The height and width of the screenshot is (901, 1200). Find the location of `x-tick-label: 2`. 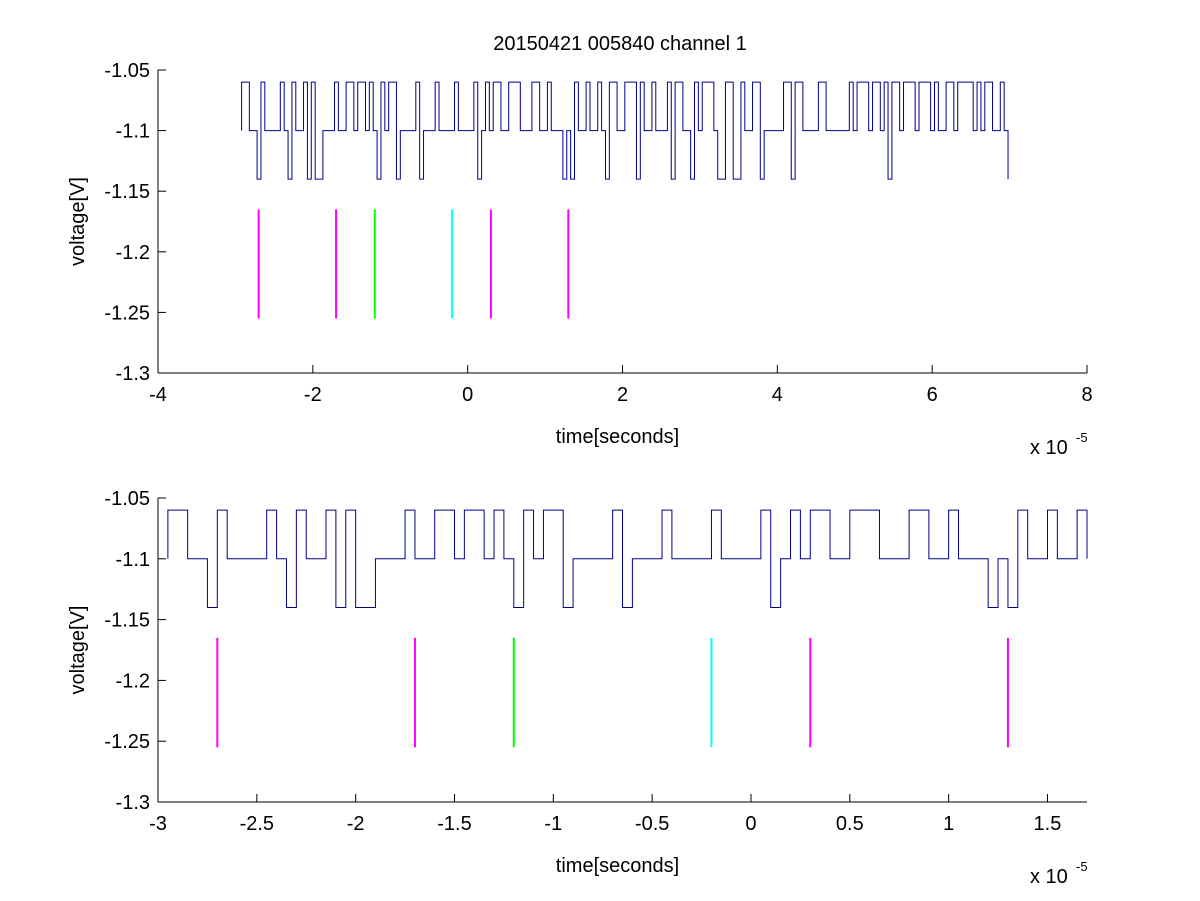

x-tick-label: 2 is located at coordinates (622, 395).